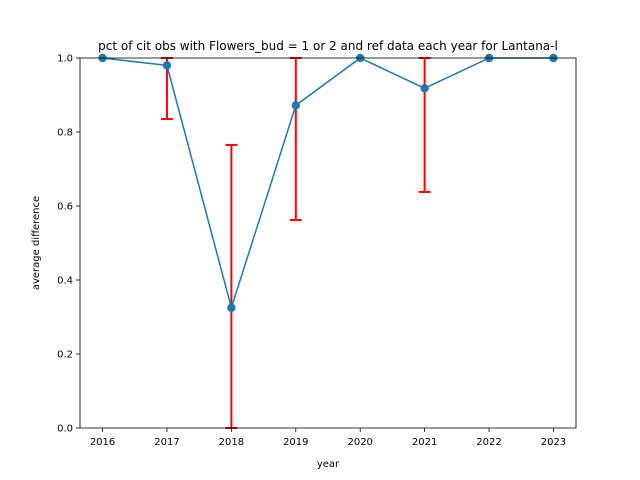 The image size is (640, 480). Describe the element at coordinates (102, 442) in the screenshot. I see `x-tick-label: 2016` at that location.